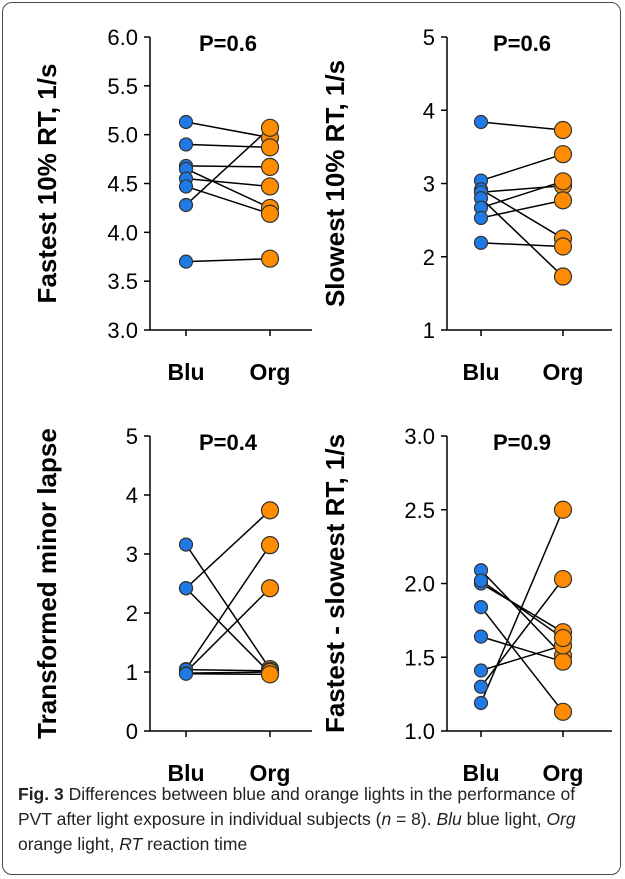 The image size is (625, 879). Describe the element at coordinates (122, 86) in the screenshot. I see `y-tick-label: 5.5` at that location.